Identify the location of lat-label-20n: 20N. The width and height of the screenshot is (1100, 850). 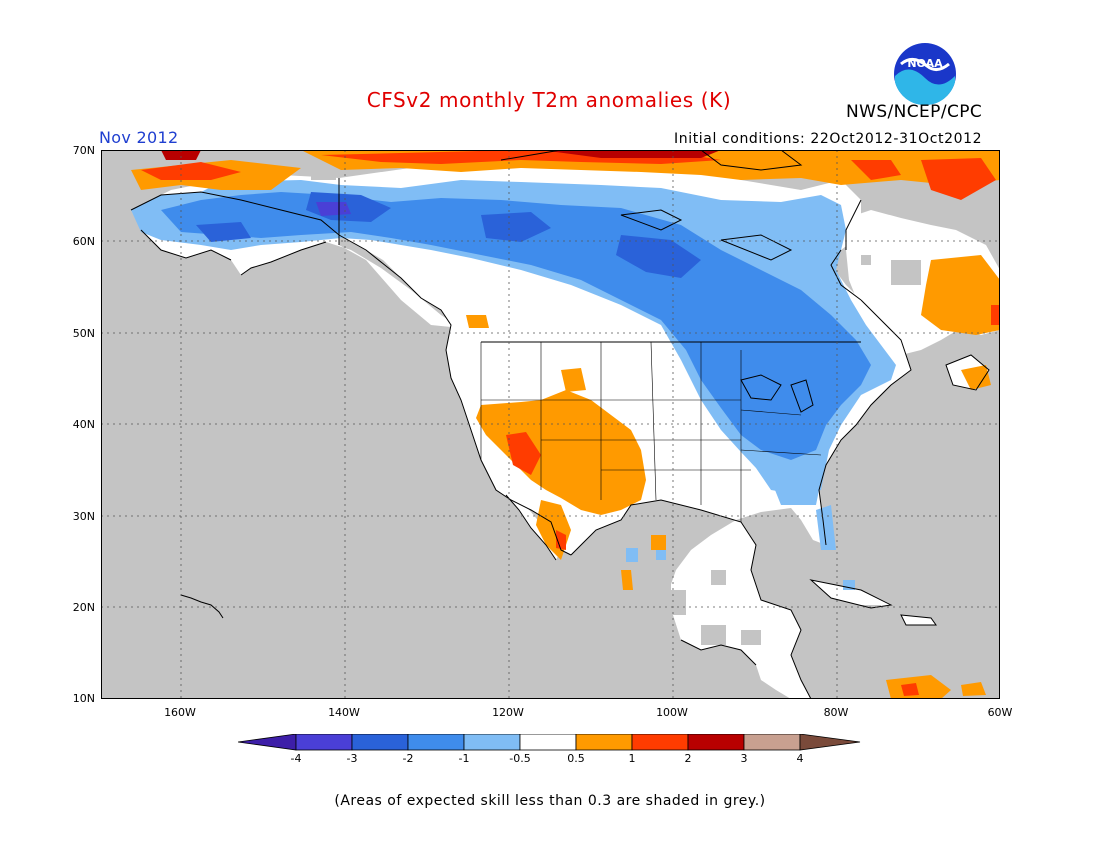
(83, 607).